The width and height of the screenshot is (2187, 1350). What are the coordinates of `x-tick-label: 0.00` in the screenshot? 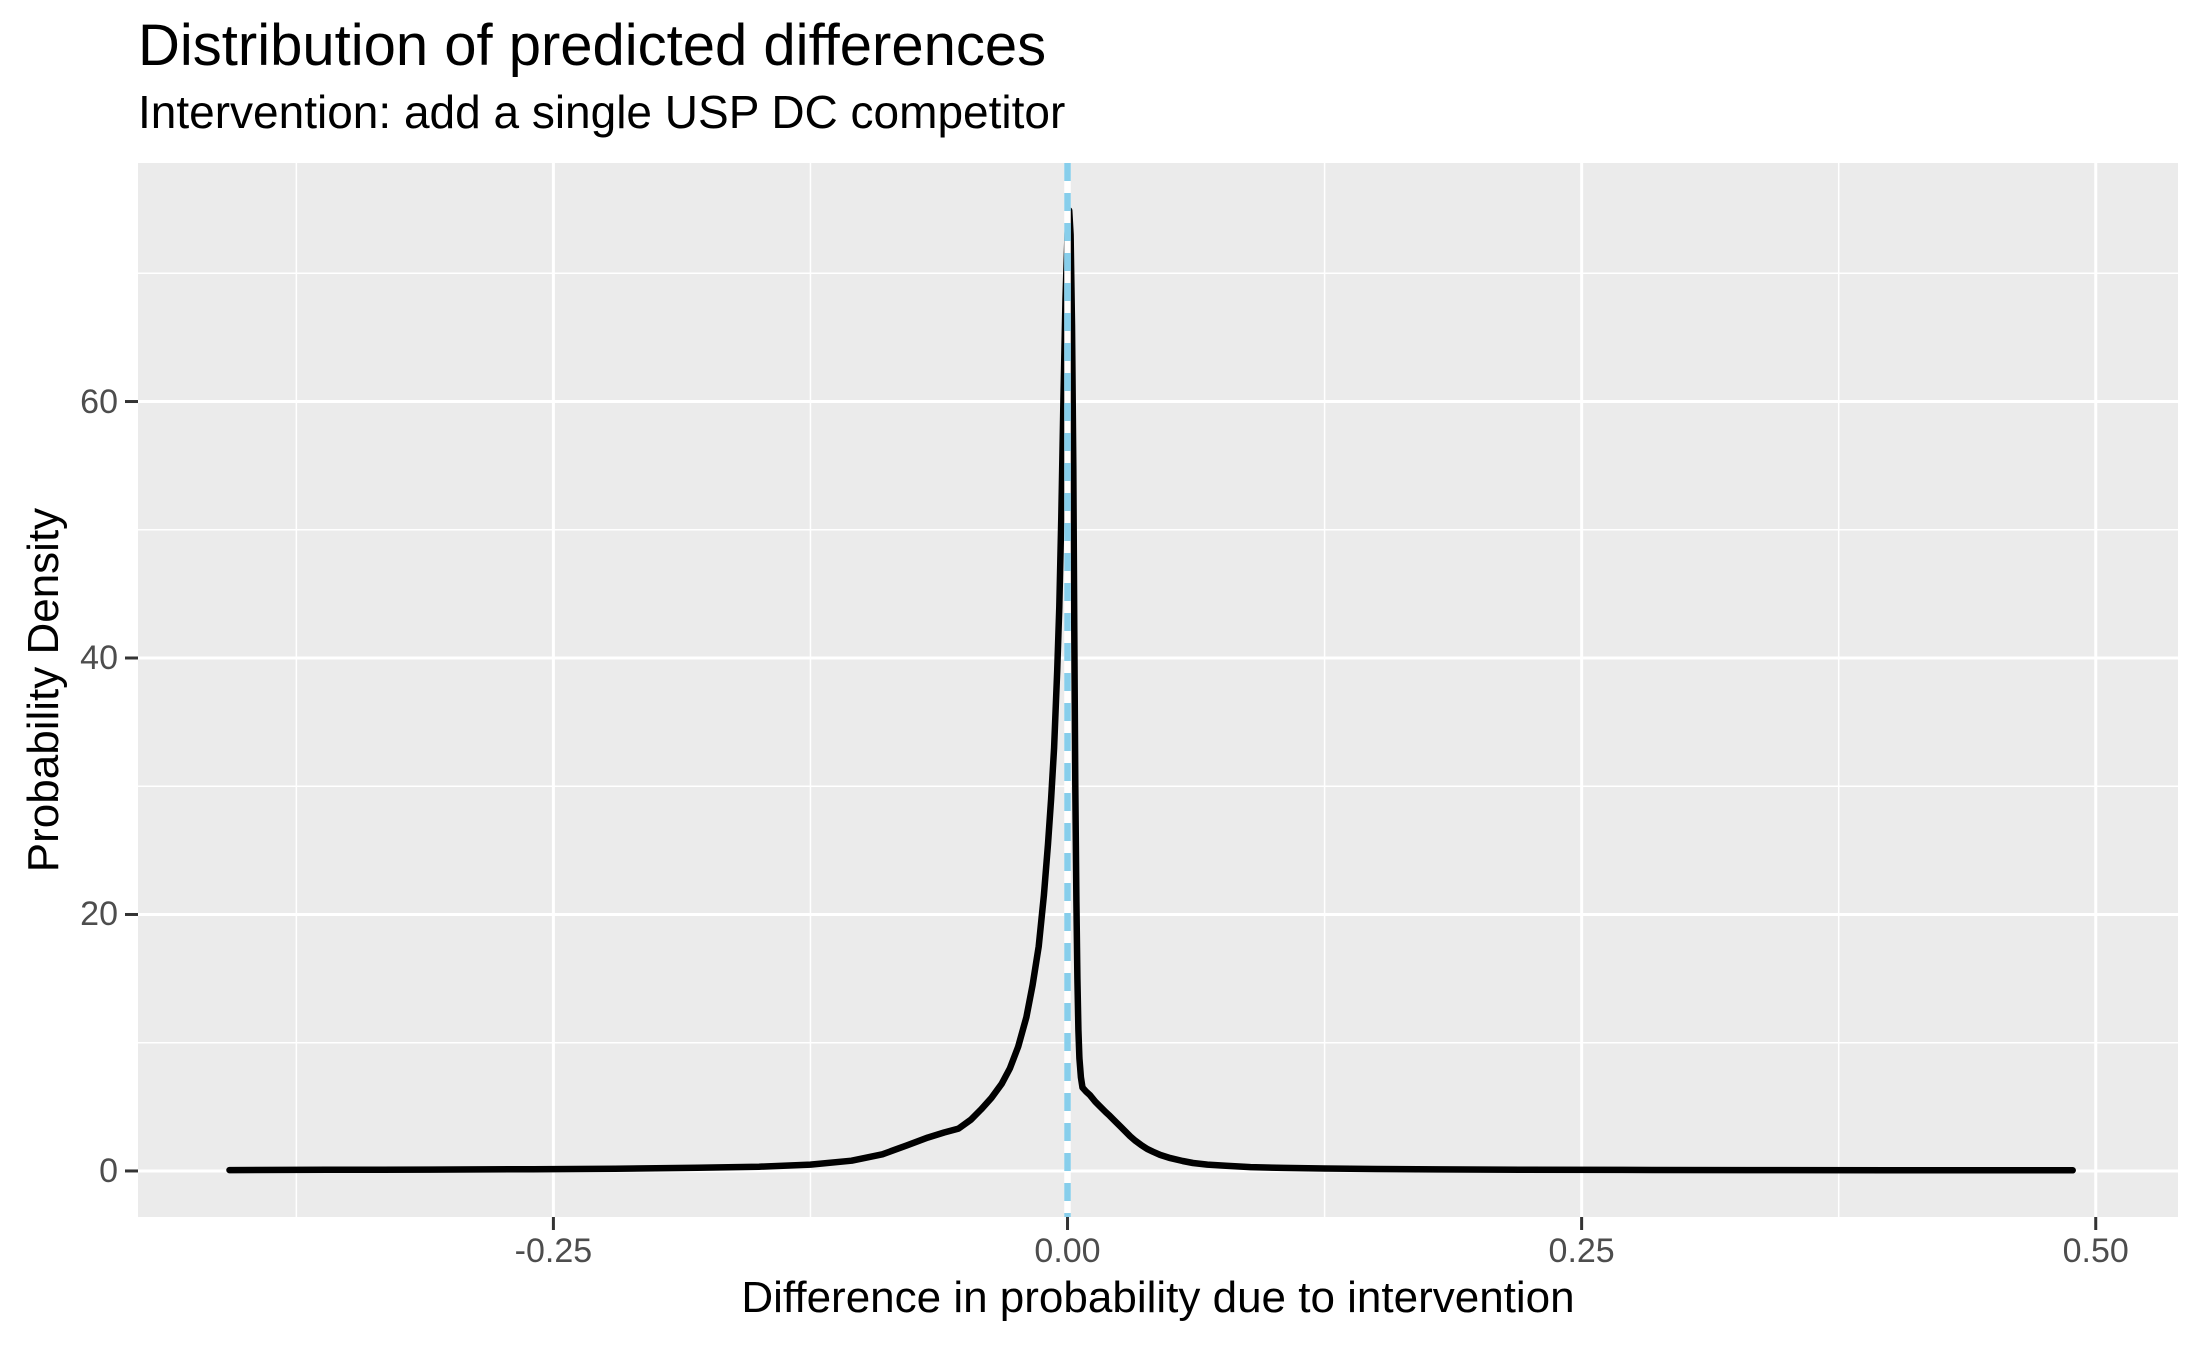 It's located at (1067, 1251).